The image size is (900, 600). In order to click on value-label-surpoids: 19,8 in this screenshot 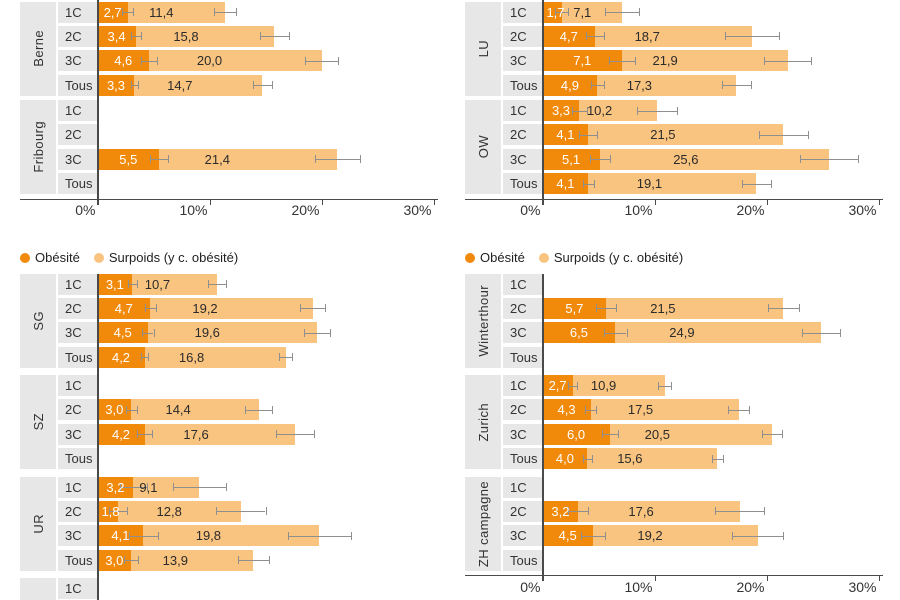, I will do `click(208, 536)`.